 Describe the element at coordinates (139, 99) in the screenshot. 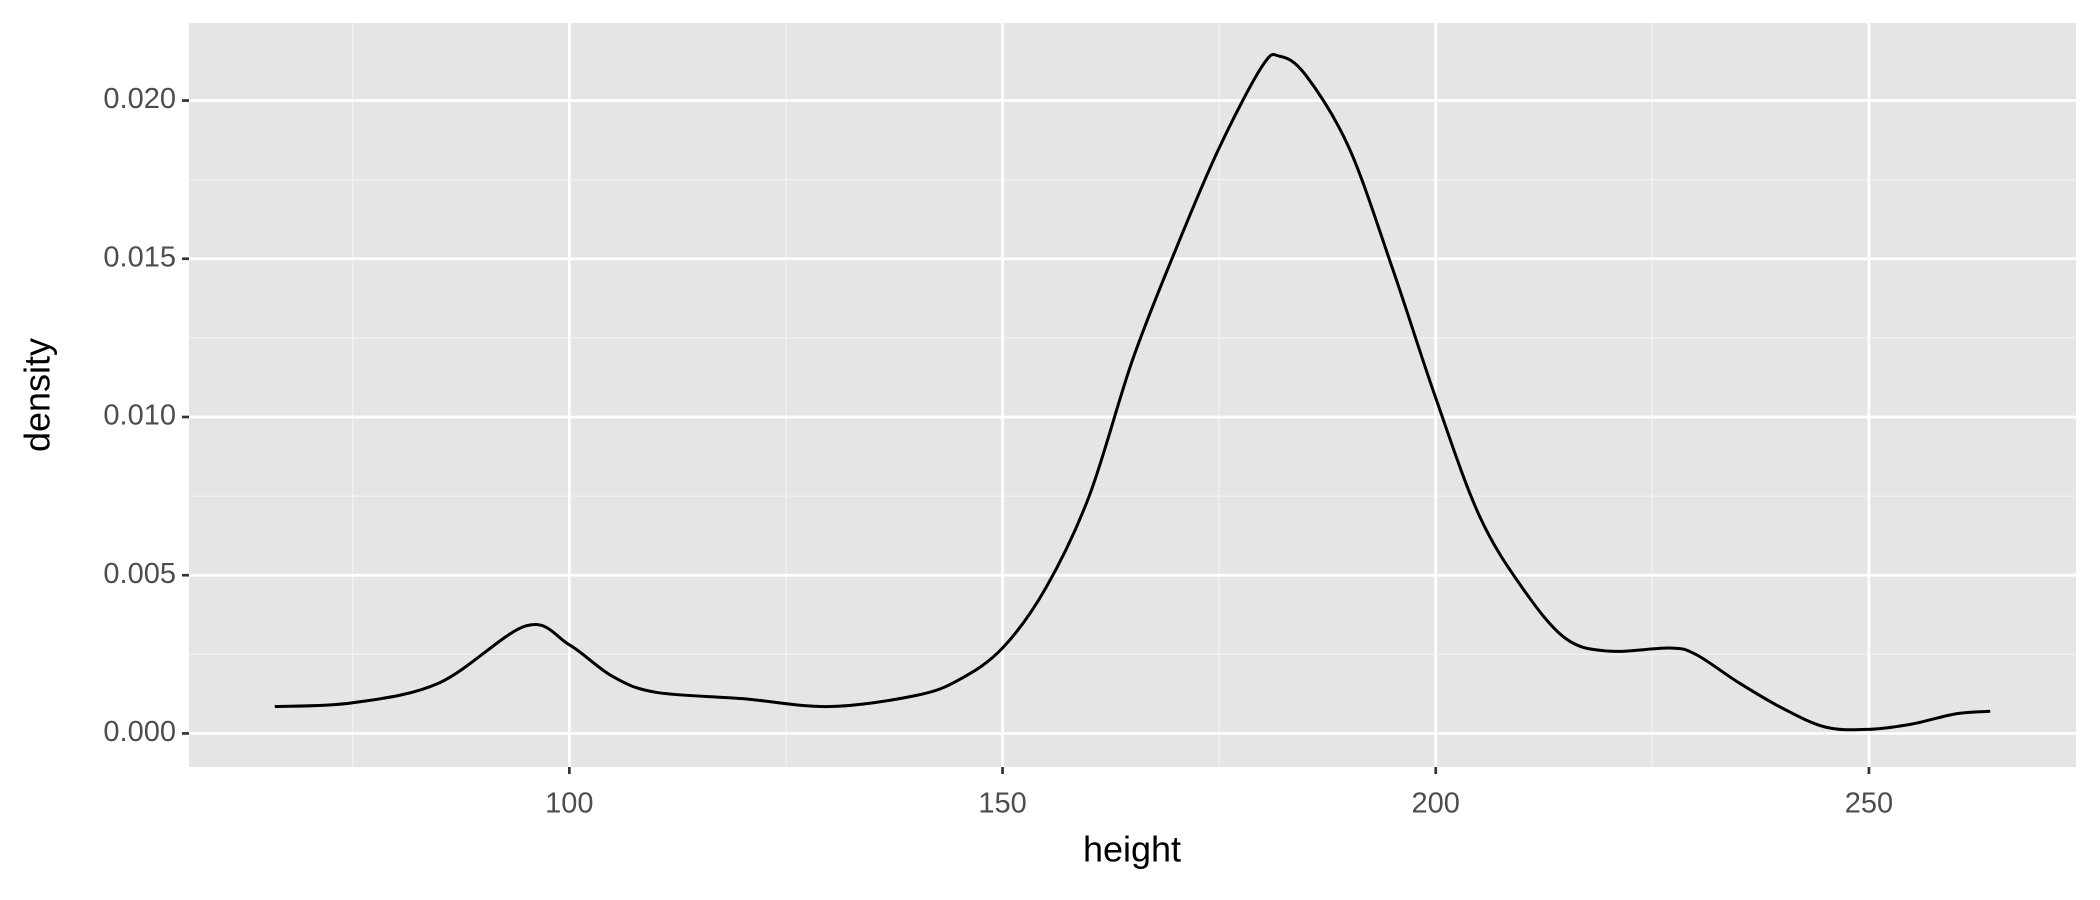

I see `y-tick-label: 0.020` at that location.